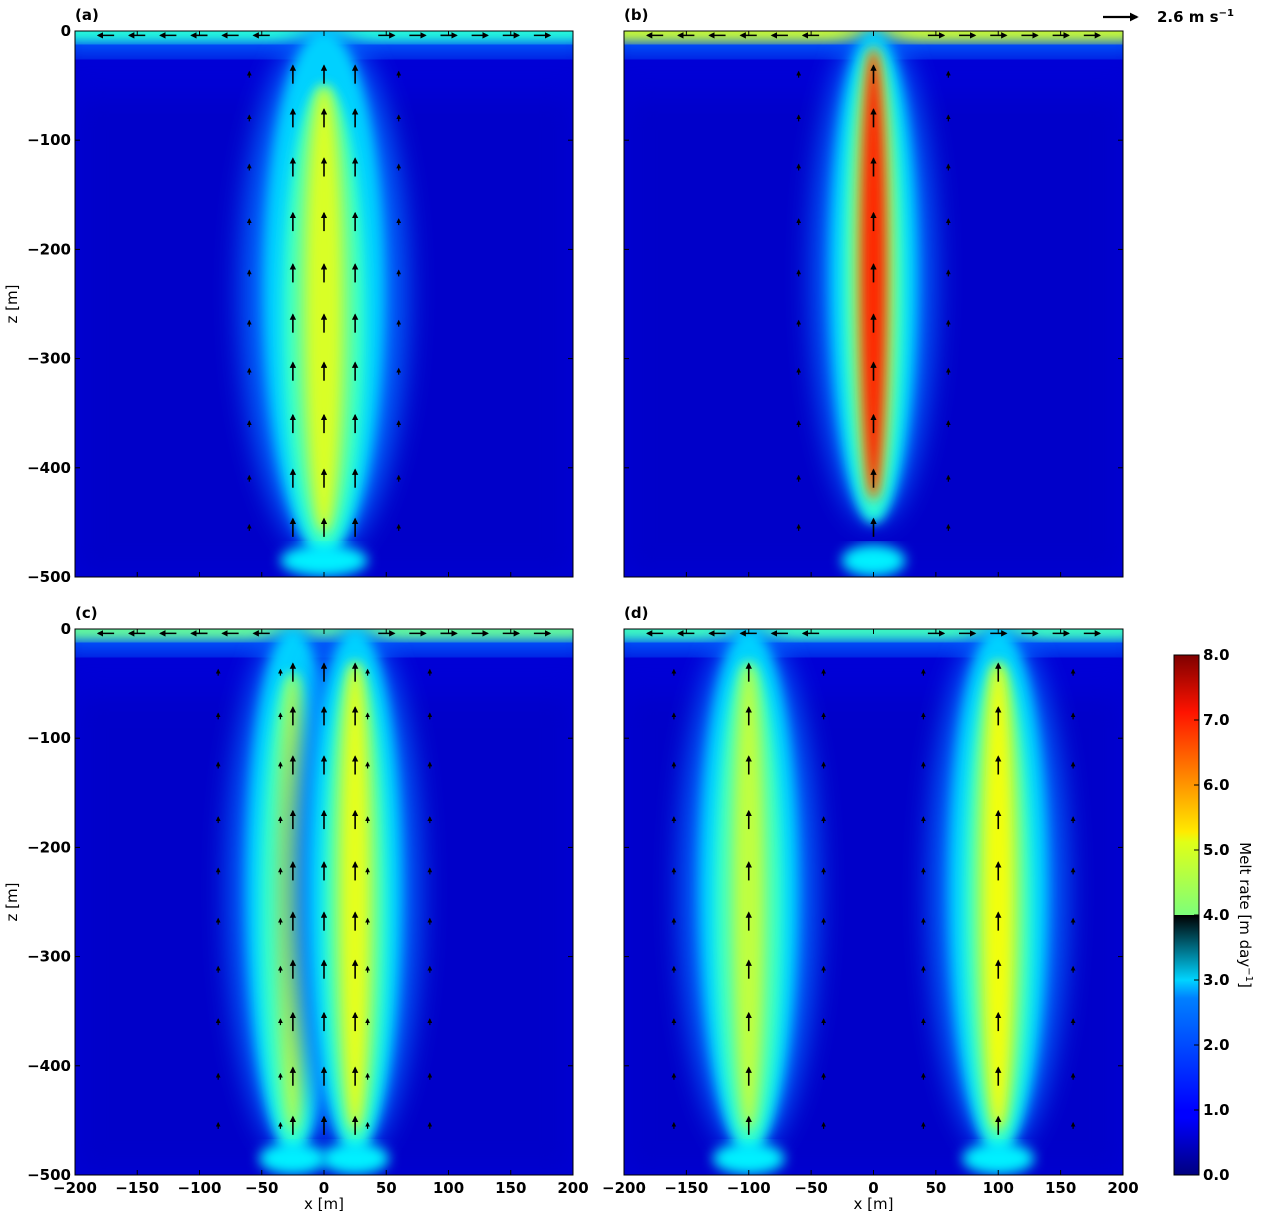 Image resolution: width=1265 pixels, height=1213 pixels. I want to click on panel-label: (d), so click(636, 613).